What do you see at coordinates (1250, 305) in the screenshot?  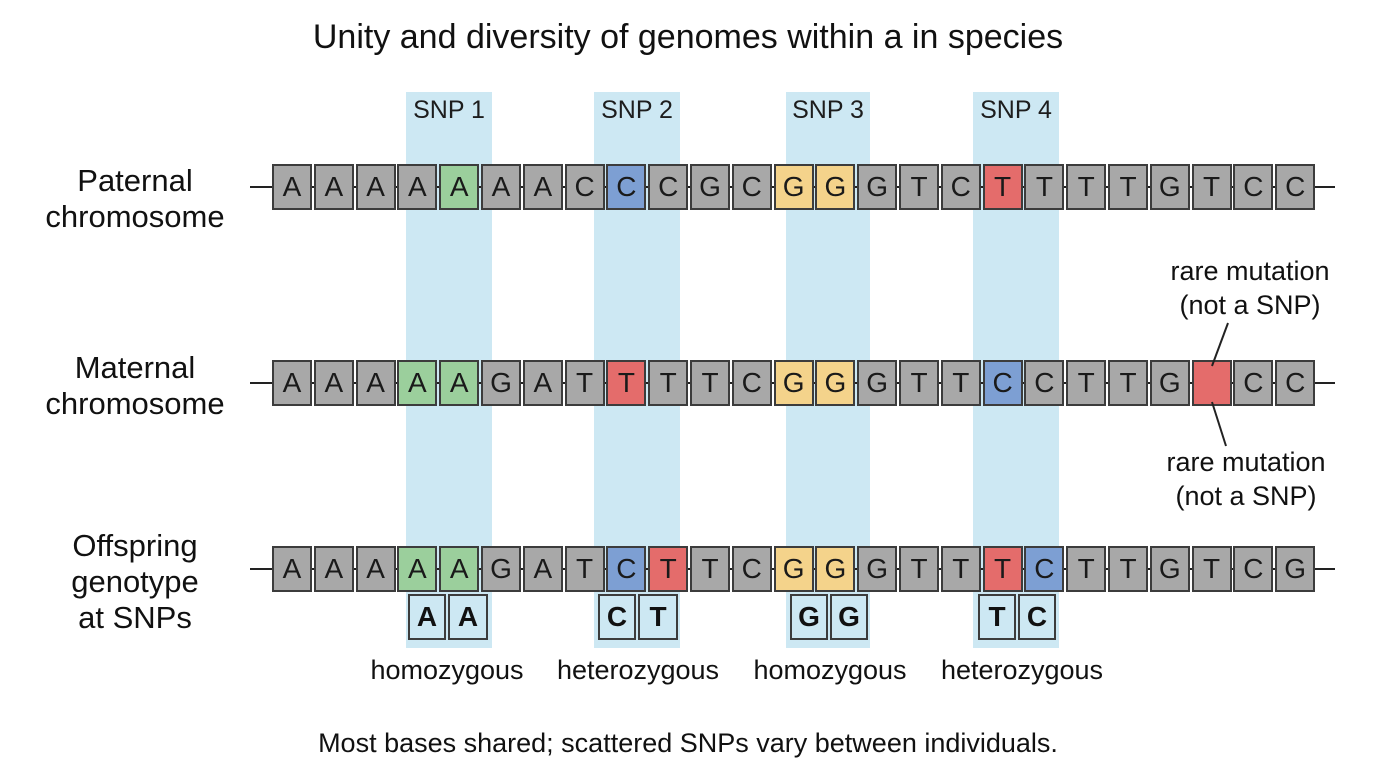 I see `rare-mutation-top-line-2: (not a SNP)` at bounding box center [1250, 305].